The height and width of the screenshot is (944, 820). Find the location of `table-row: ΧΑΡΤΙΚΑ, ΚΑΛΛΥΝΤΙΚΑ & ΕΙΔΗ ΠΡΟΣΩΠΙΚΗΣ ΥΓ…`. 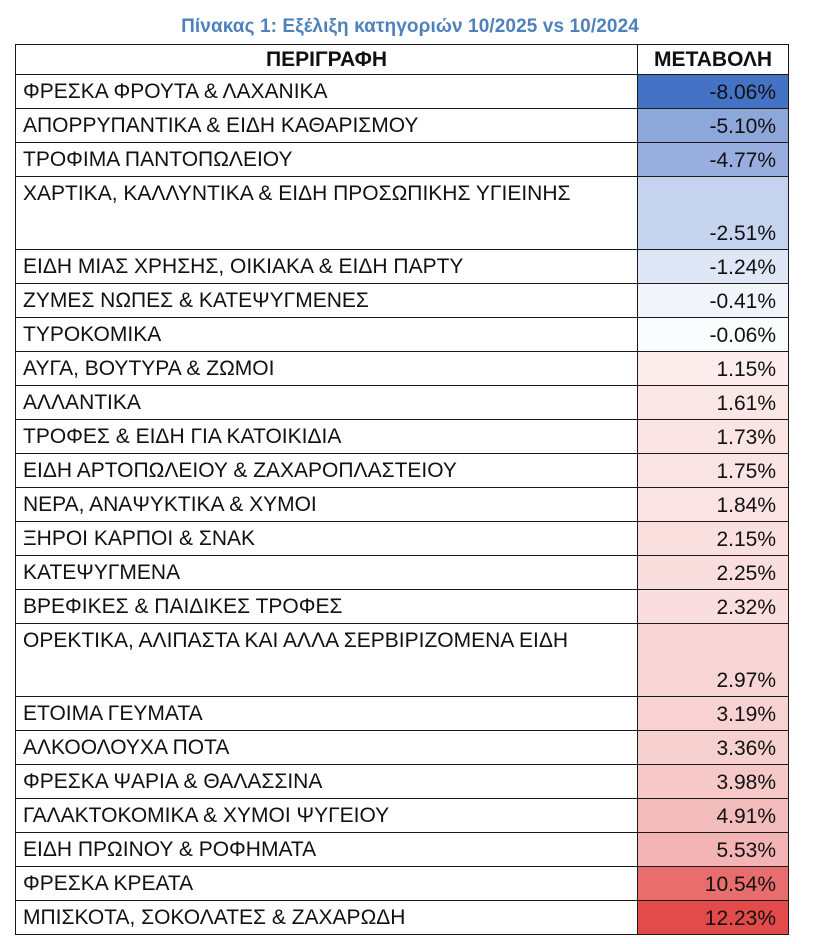

table-row: ΧΑΡΤΙΚΑ, ΚΑΛΛΥΝΤΙΚΑ & ΕΙΔΗ ΠΡΟΣΩΠΙΚΗΣ ΥΓ… is located at coordinates (402, 213).